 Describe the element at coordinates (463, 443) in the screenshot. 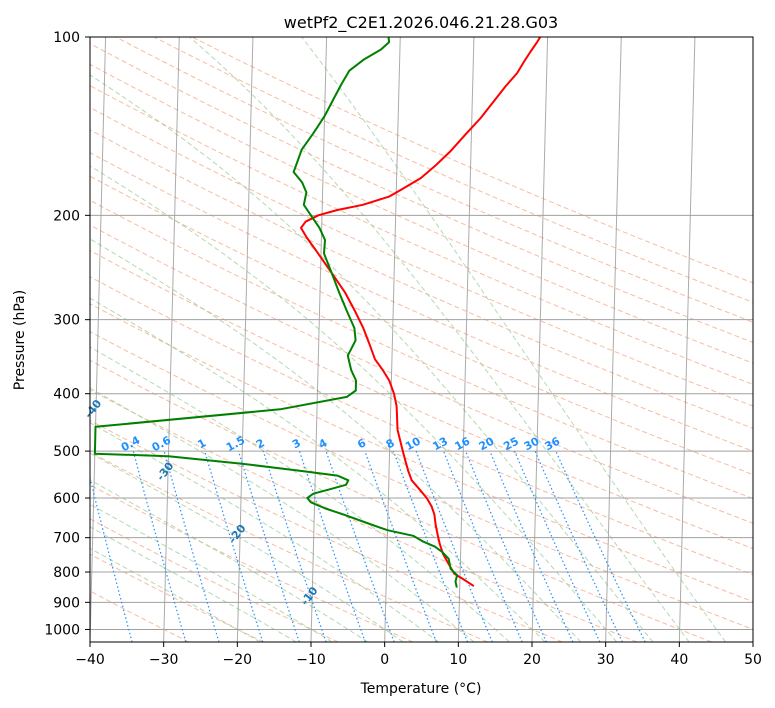

I see `mixing-ratio-label: 16` at that location.